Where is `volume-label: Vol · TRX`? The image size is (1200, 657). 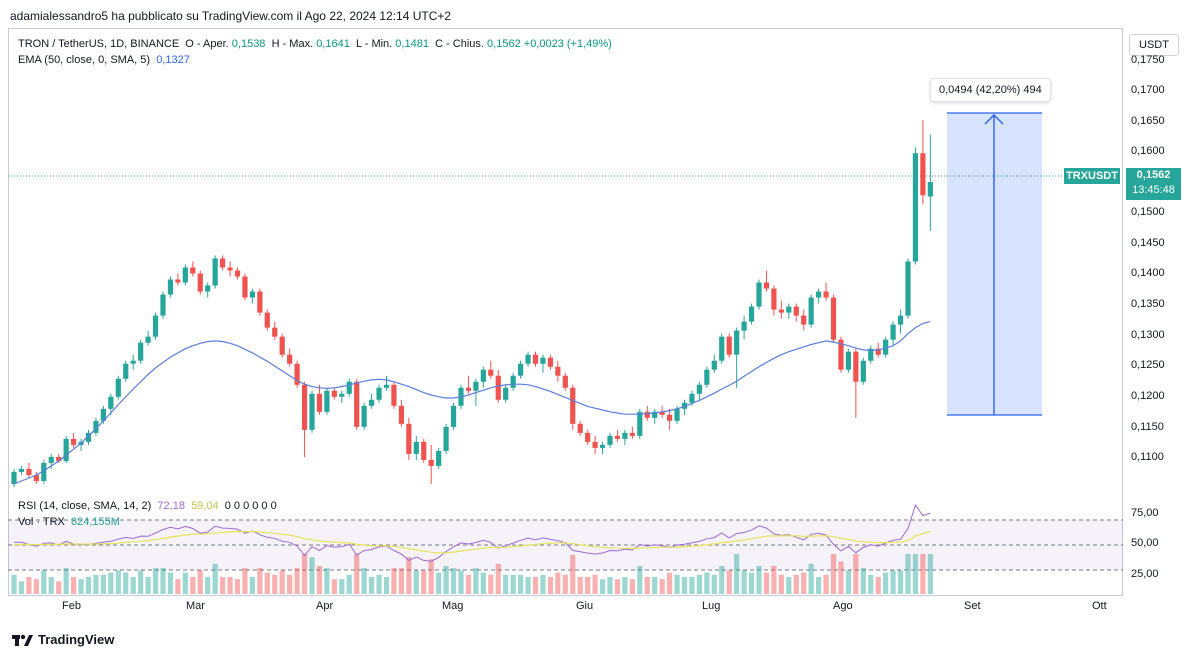
volume-label: Vol · TRX is located at coordinates (41, 522).